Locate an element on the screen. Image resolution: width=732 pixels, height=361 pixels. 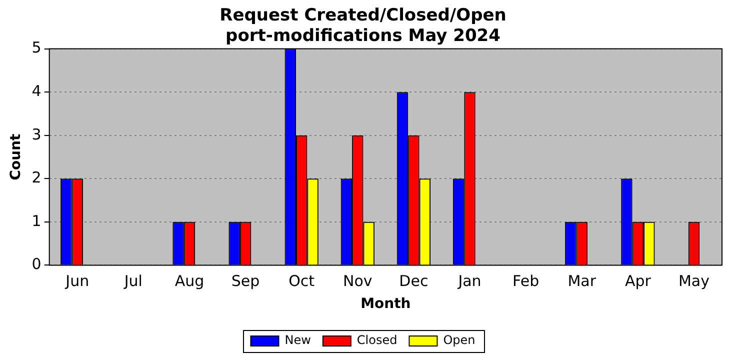
x-tick-label: Jan is located at coordinates (469, 281).